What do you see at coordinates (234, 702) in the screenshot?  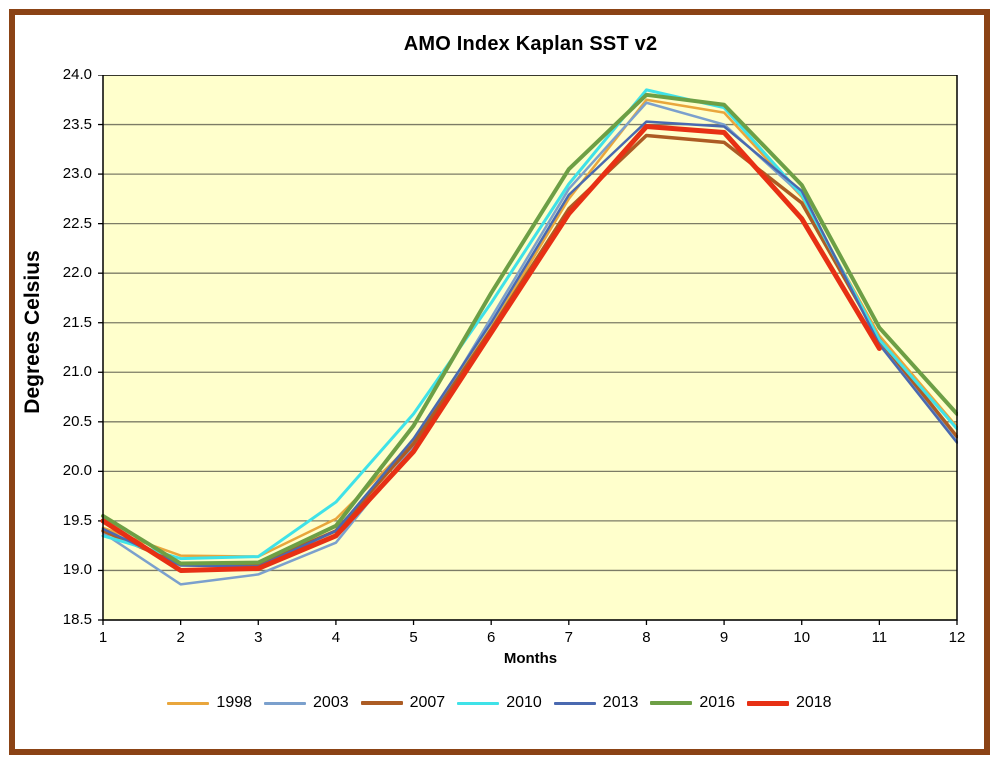 I see `legend-label: 1998` at bounding box center [234, 702].